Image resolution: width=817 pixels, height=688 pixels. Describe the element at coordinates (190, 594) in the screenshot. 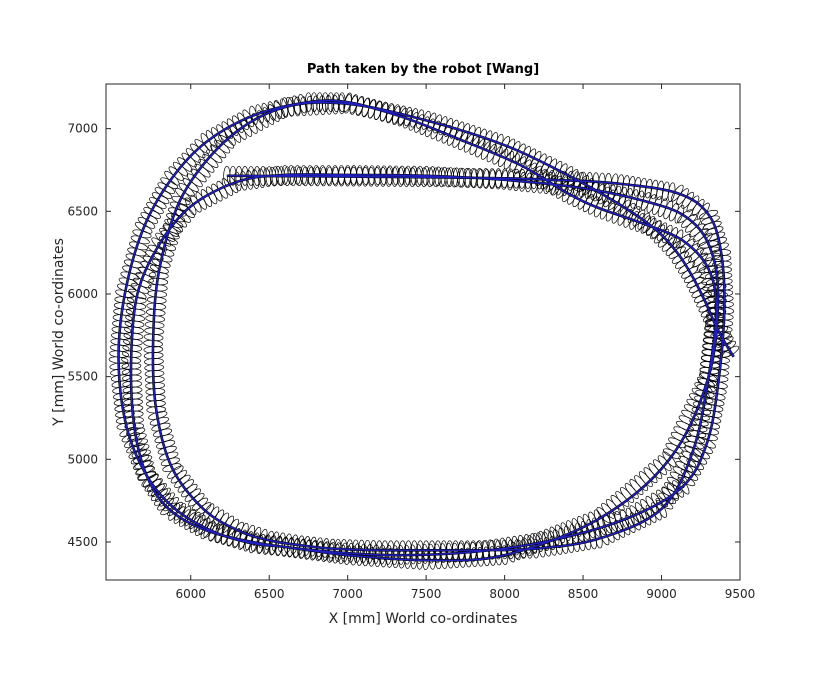

I see `x-tick-label: 6000` at that location.